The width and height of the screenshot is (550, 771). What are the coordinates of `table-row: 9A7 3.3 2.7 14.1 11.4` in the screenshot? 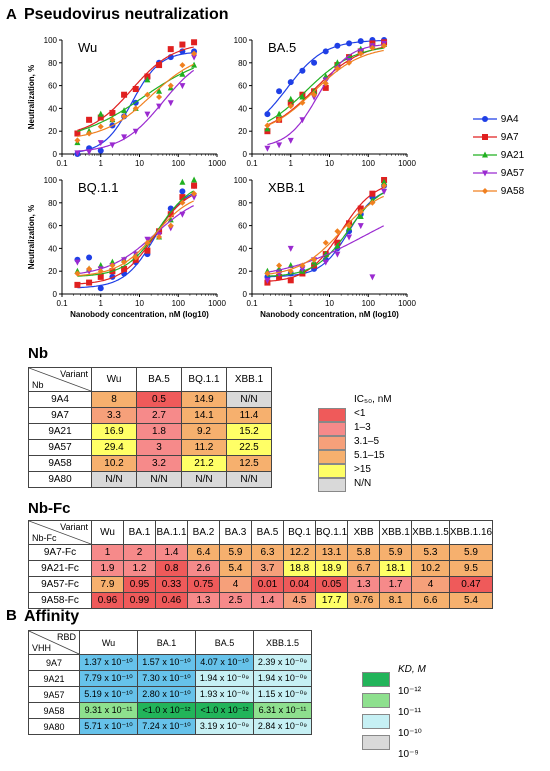 It's located at (150, 415).